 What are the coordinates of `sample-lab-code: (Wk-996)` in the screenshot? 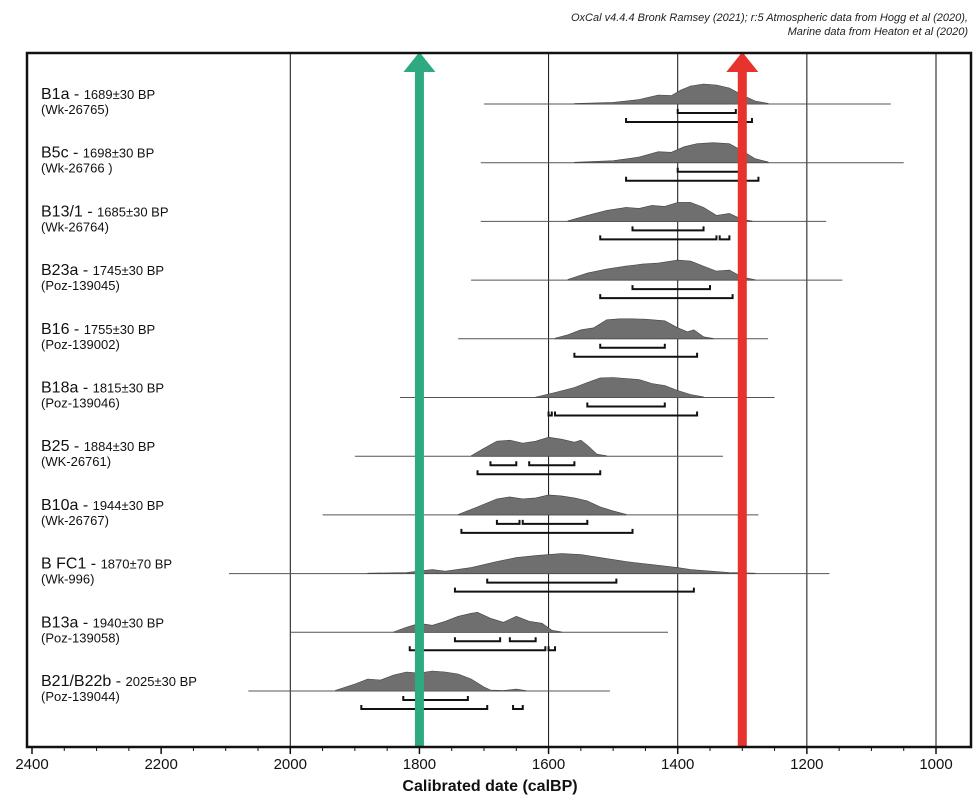 It's located at (67, 579).